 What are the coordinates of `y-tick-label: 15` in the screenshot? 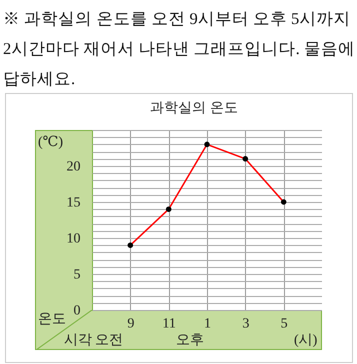 It's located at (73, 203).